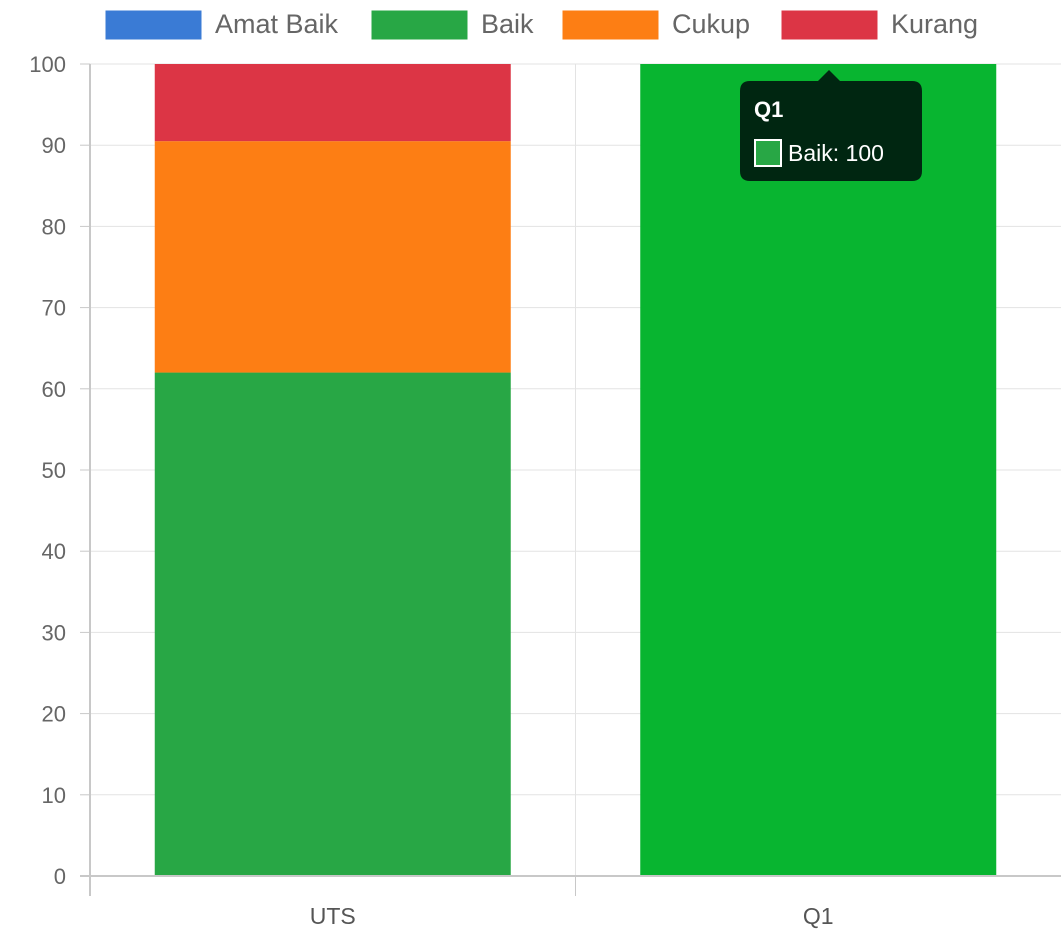 The width and height of the screenshot is (1061, 932). I want to click on y-tick-label: 50, so click(54, 470).